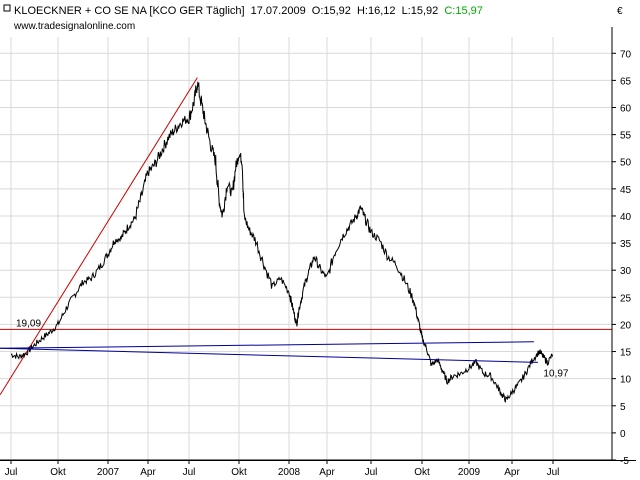 The height and width of the screenshot is (480, 640). I want to click on y-tick-label: 45, so click(626, 190).